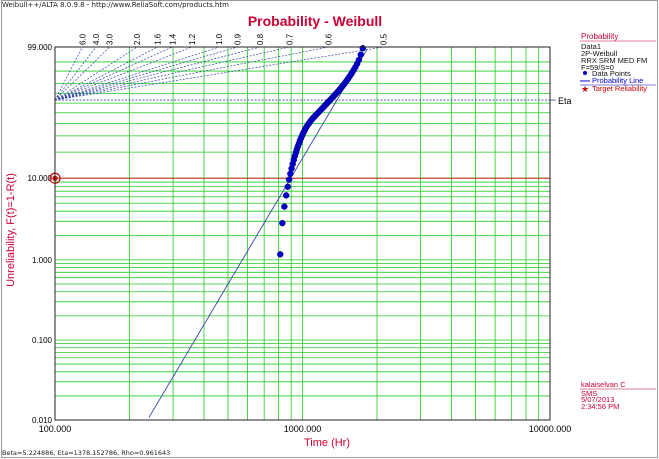 The image size is (659, 459). What do you see at coordinates (618, 395) in the screenshot?
I see `user-info-box: kalaiselvan C SMS 5/07/2013 2:34:56 PM` at bounding box center [618, 395].